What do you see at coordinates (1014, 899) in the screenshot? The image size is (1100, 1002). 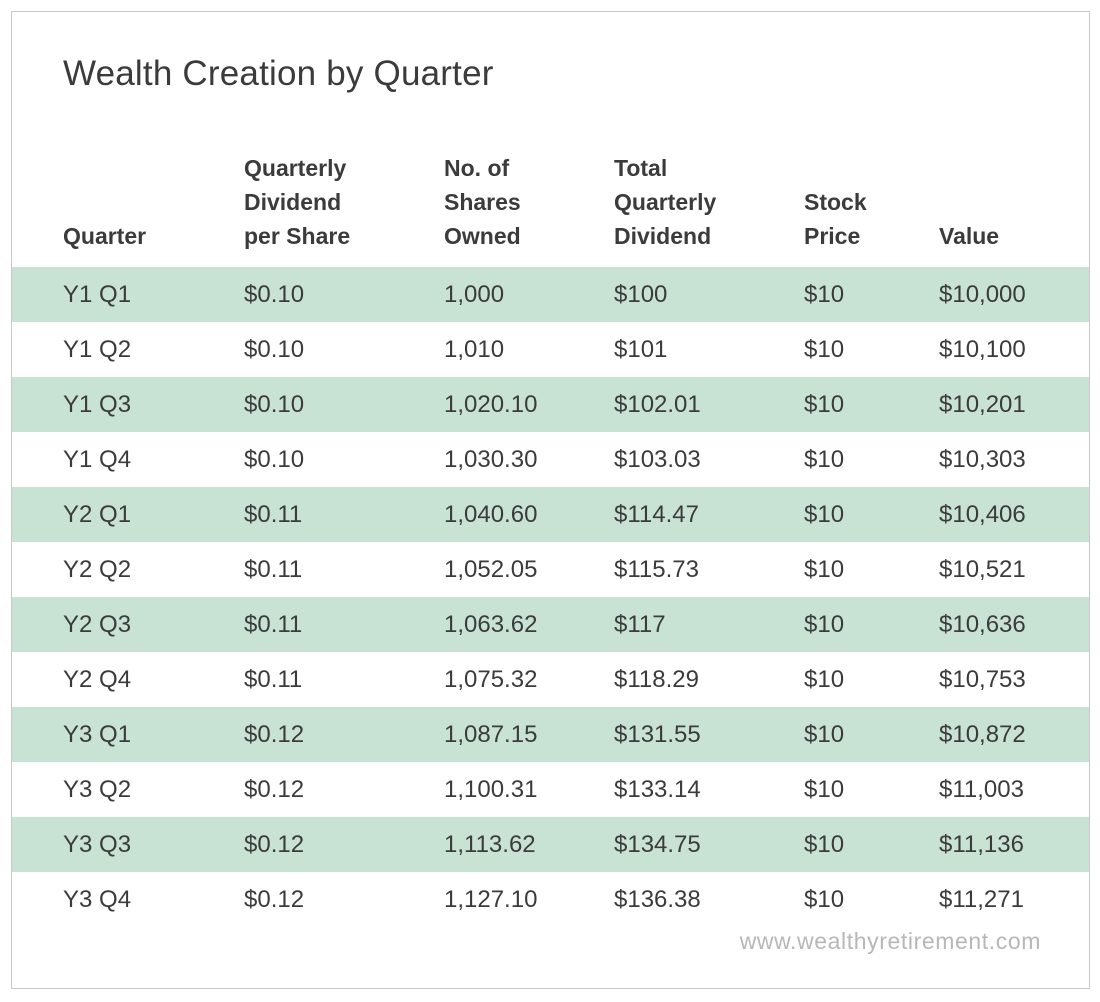 I see `table-cell: $11,271` at bounding box center [1014, 899].